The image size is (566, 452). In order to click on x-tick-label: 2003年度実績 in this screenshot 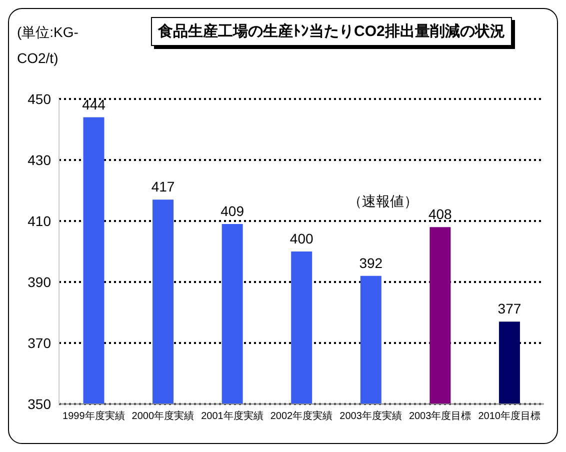, I will do `click(371, 416)`.